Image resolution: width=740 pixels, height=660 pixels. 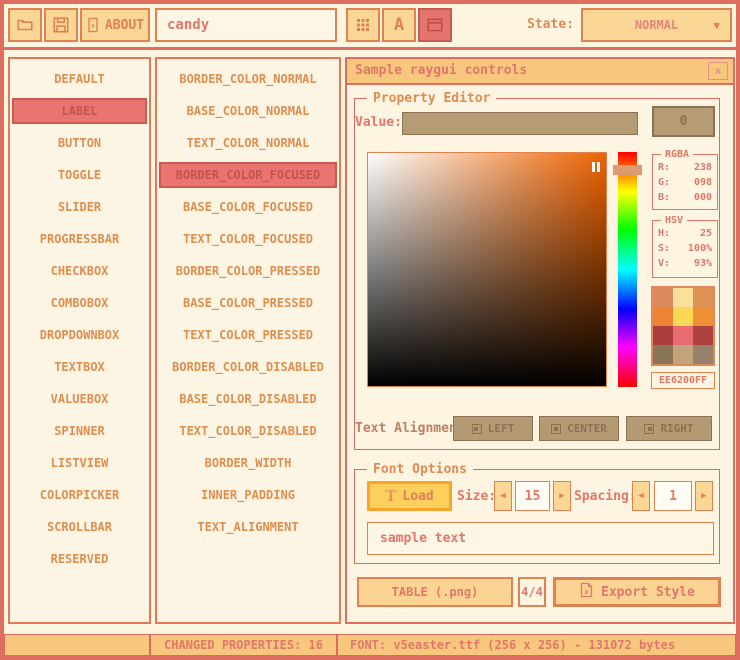 I want to click on list-item: COLORPICKER, so click(x=79, y=495).